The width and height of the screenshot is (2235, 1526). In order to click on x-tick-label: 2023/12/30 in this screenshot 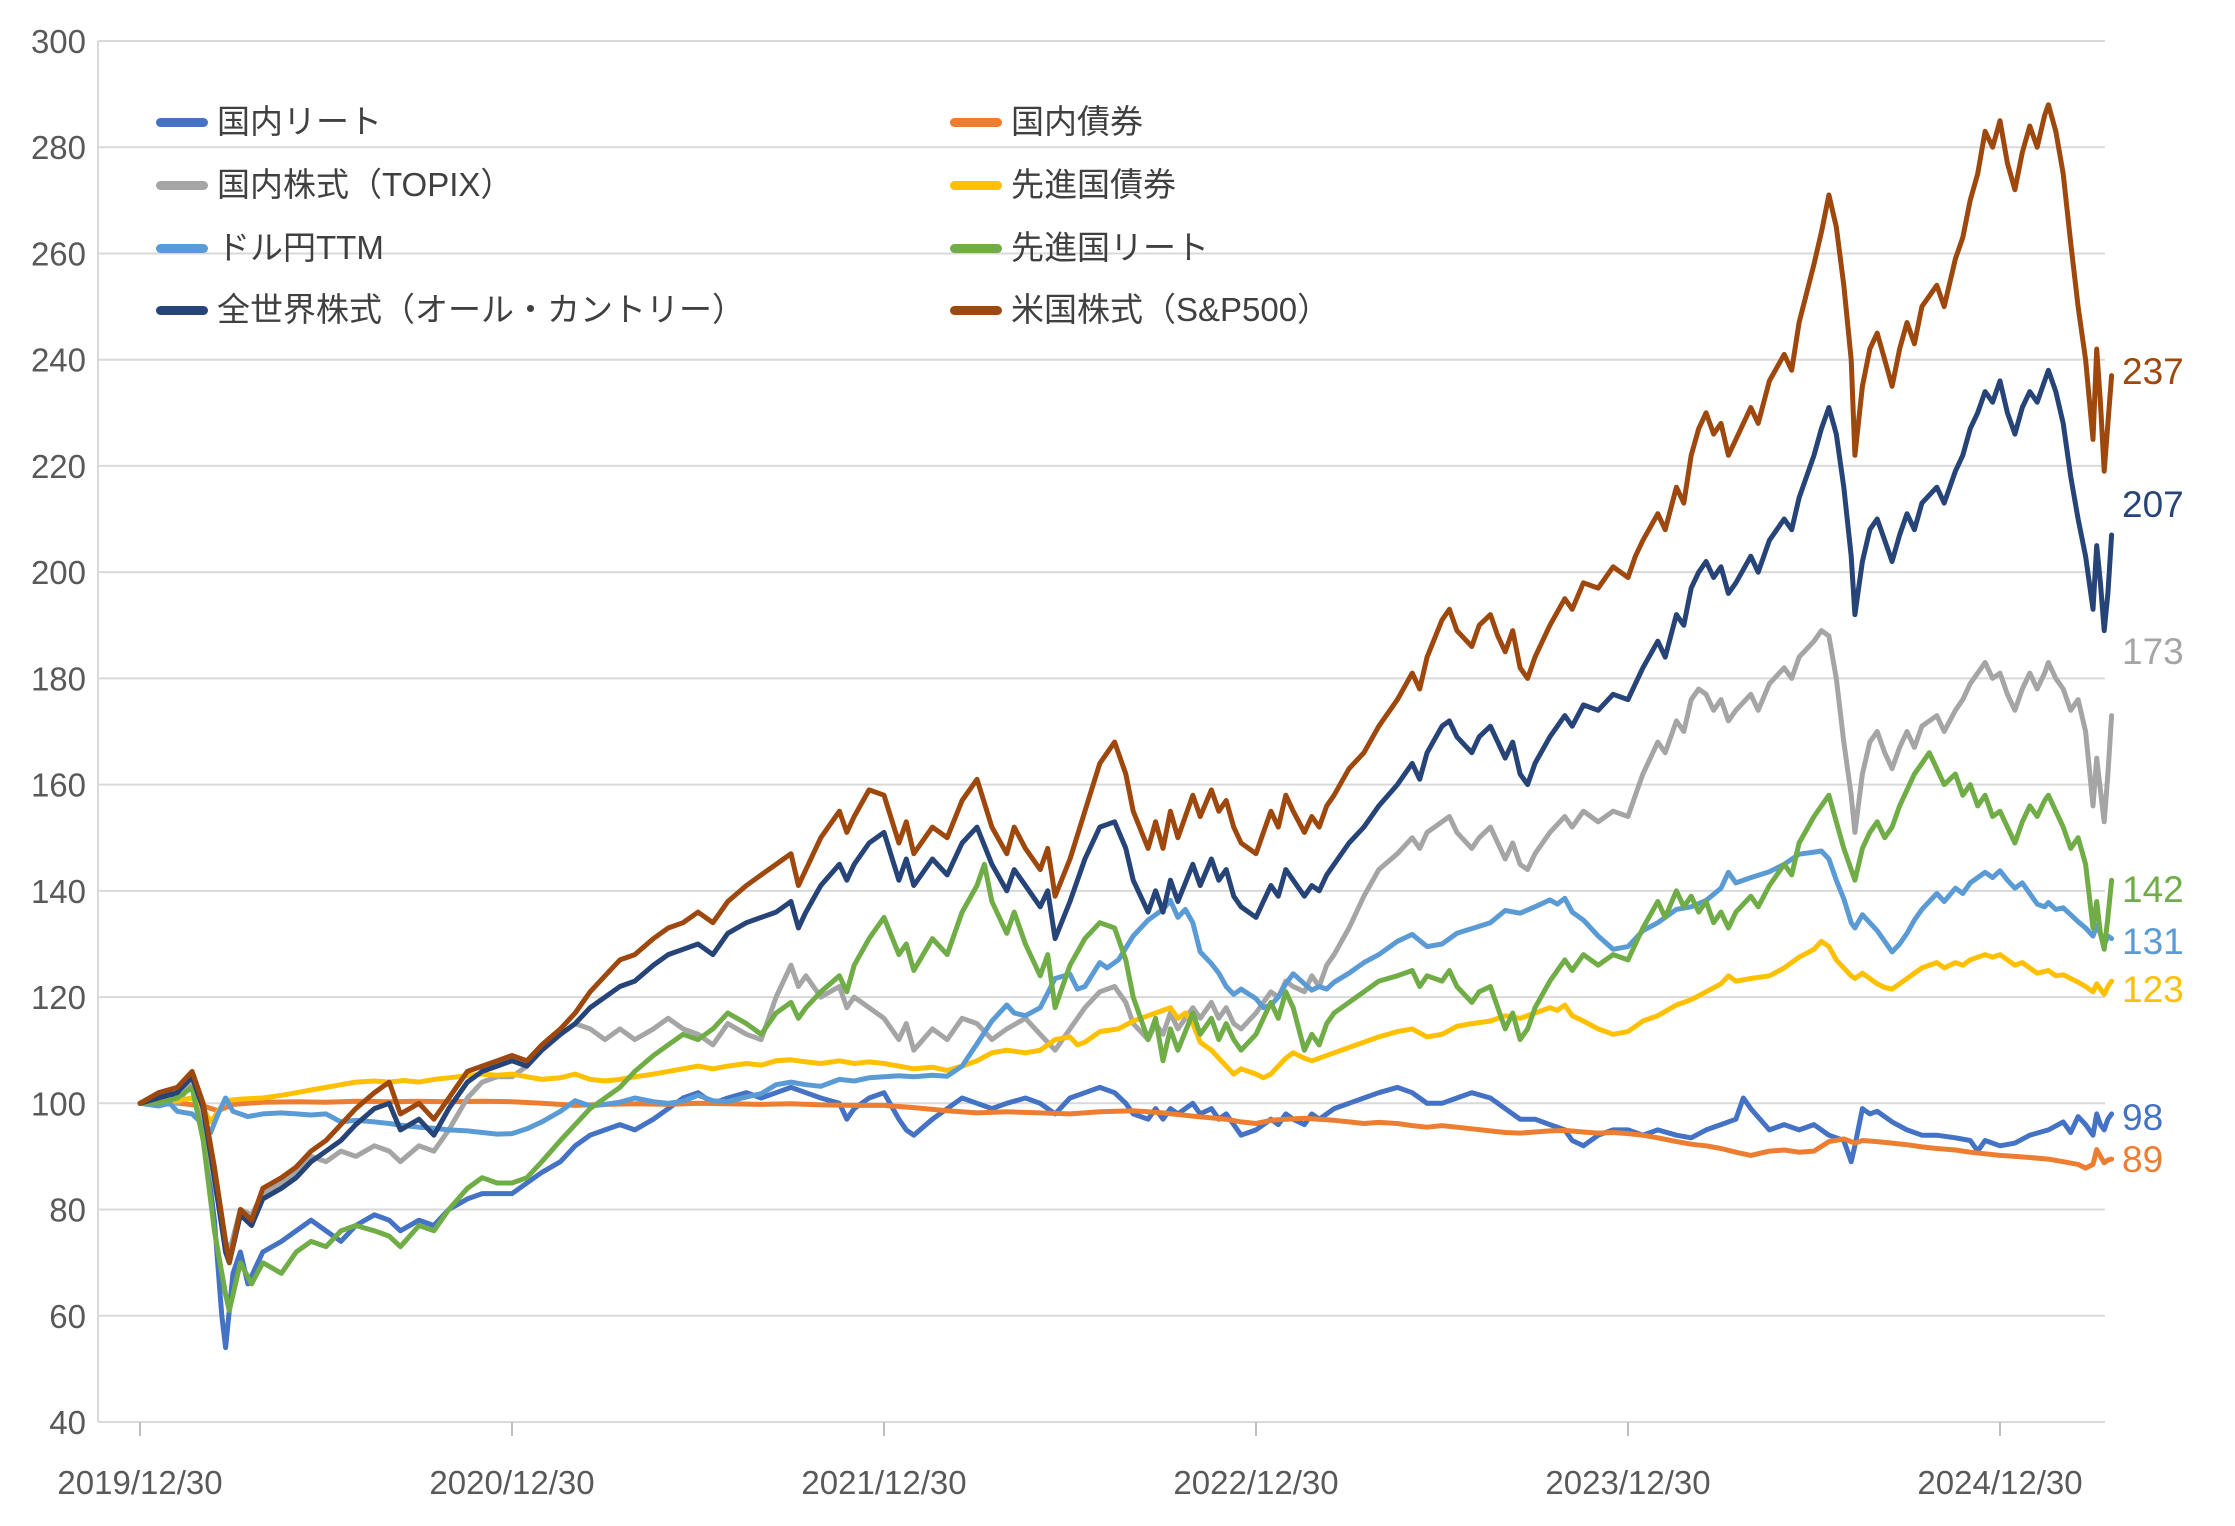, I will do `click(1627, 1482)`.